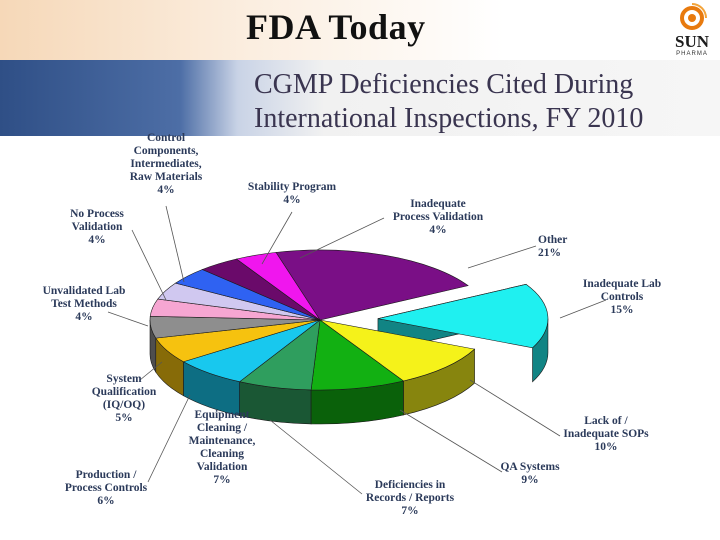 The height and width of the screenshot is (540, 720). Describe the element at coordinates (97, 227) in the screenshot. I see `slice-label-no-process-validation: No Process Validation 4%` at that location.